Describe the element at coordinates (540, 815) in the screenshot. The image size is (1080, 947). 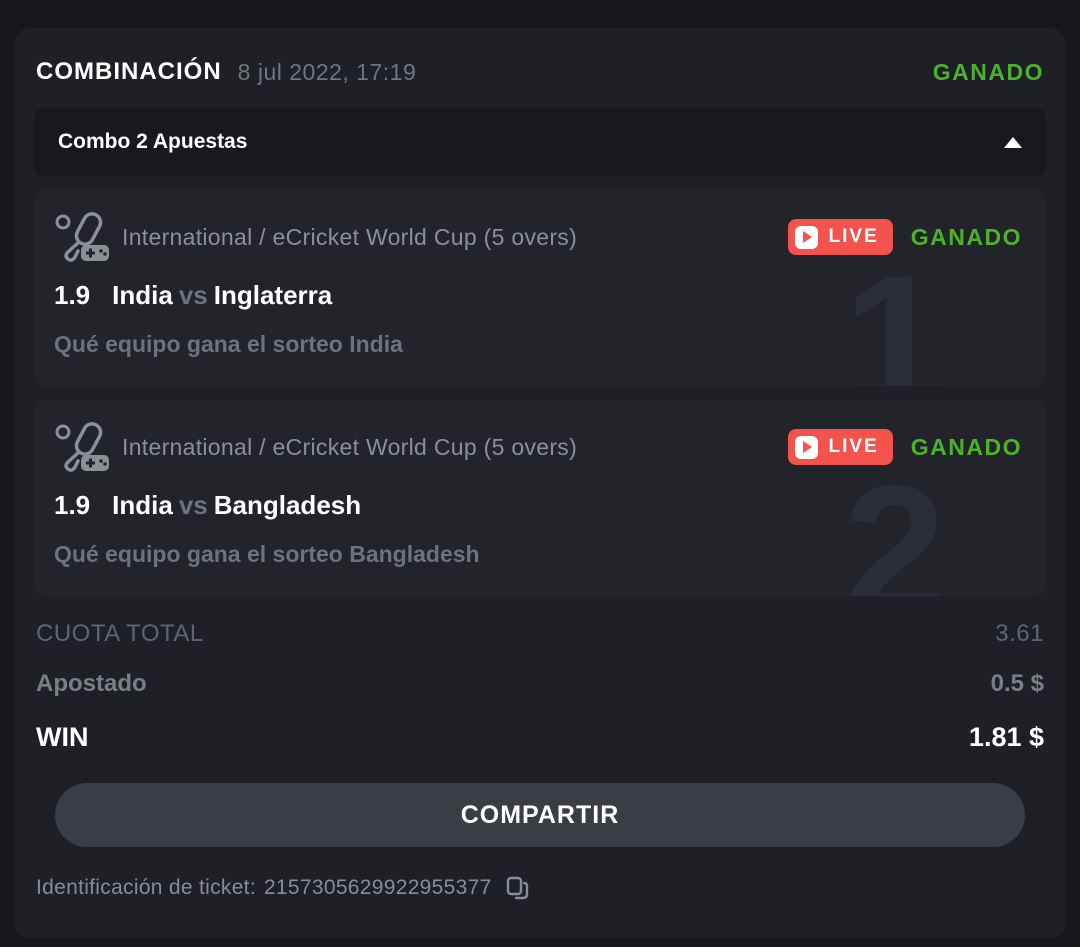
I see `share-button: COMPARTIR` at that location.